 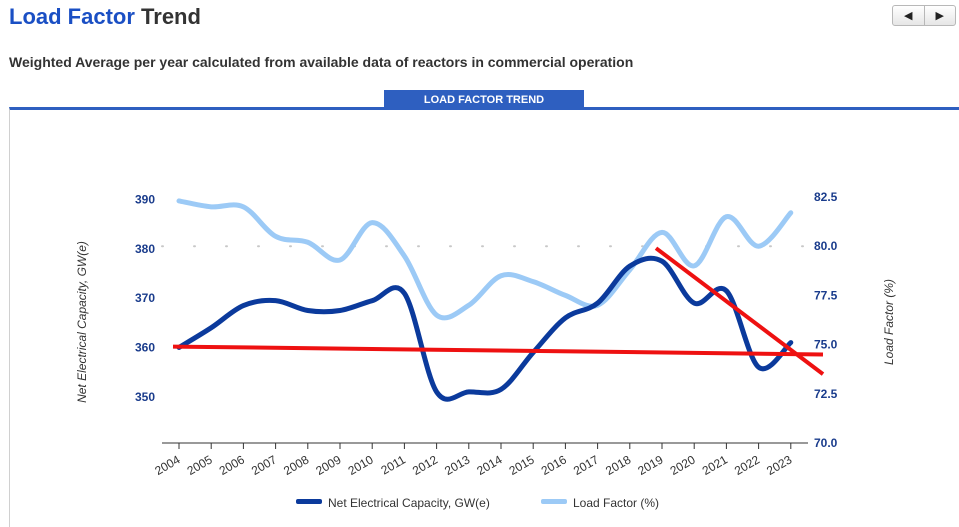 I want to click on right-tick-label: 75.0, so click(x=826, y=345).